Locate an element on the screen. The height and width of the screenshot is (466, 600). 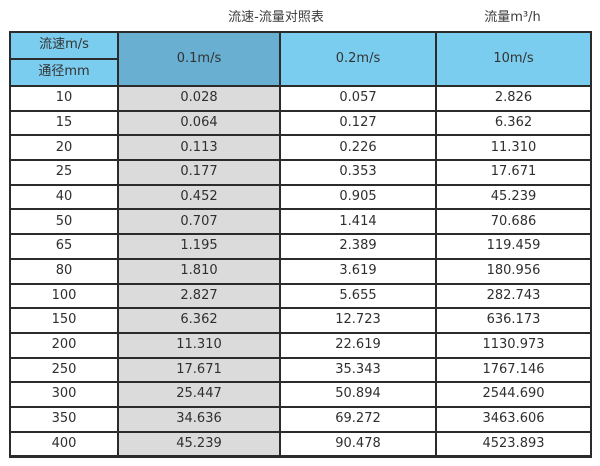
flow-unit-label: 流量m³/h is located at coordinates (512, 17).